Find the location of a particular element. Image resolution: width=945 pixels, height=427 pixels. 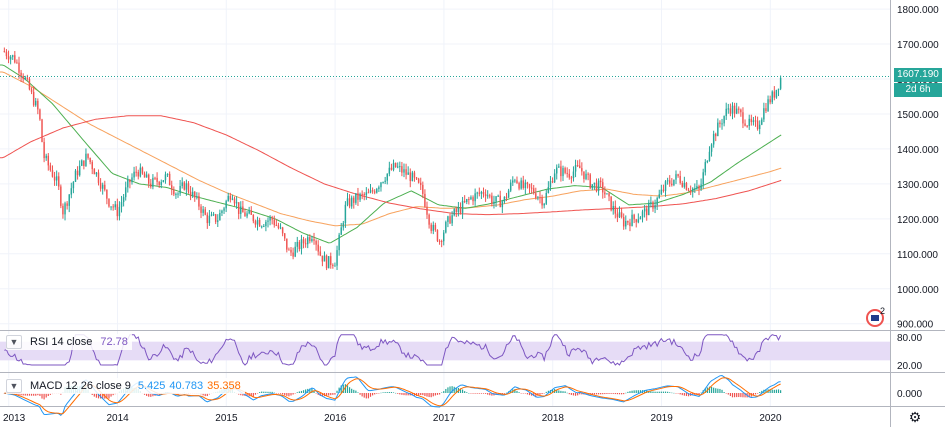

macd-label: MACD 12 26 close 9 is located at coordinates (80, 386).